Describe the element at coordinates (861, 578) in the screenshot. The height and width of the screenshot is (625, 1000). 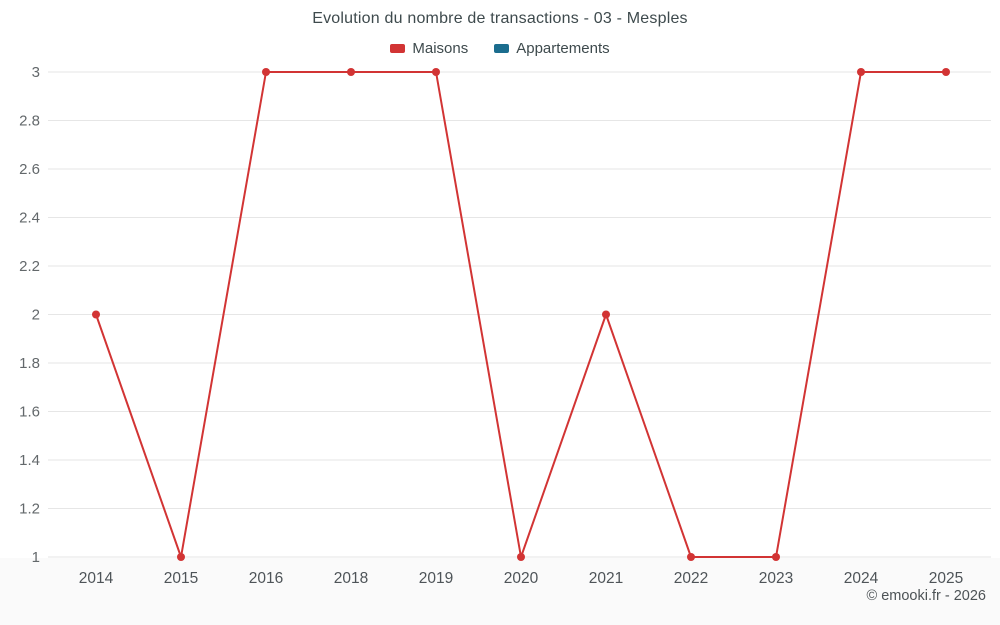
I see `svg-text: 2024` at that location.